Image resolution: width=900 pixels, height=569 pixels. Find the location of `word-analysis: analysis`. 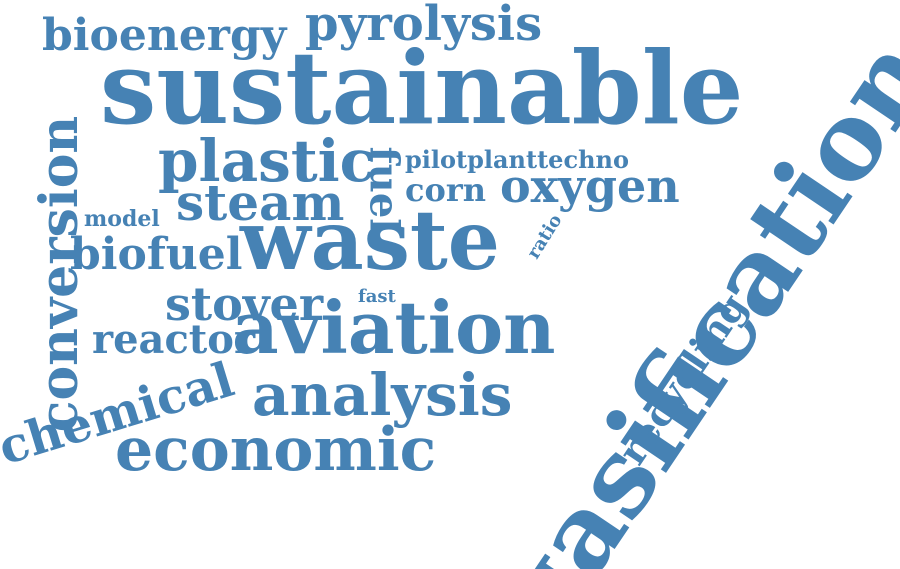

word-analysis: analysis is located at coordinates (382, 395).